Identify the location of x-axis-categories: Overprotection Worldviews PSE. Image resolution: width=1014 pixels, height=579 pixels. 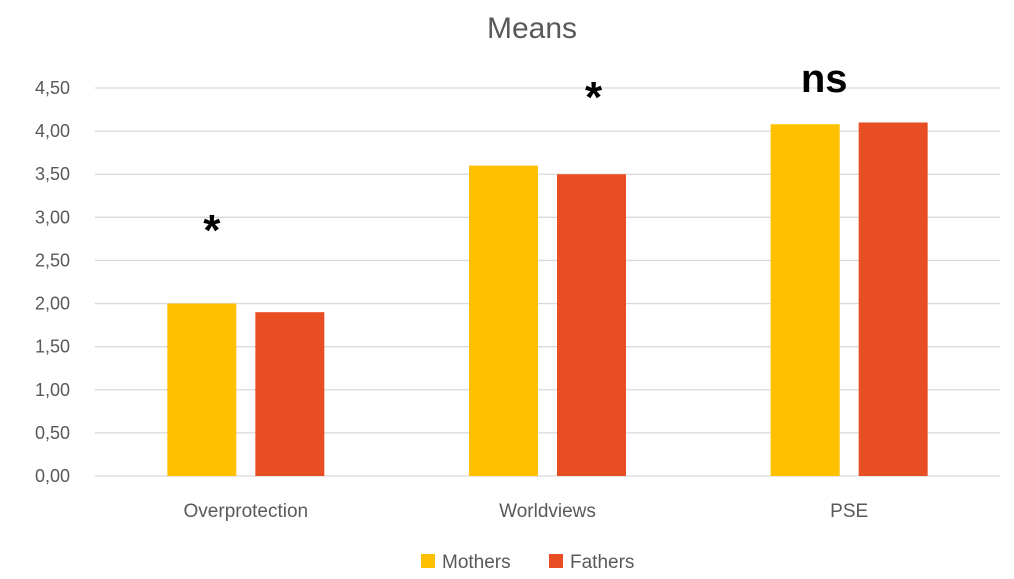
(526, 511).